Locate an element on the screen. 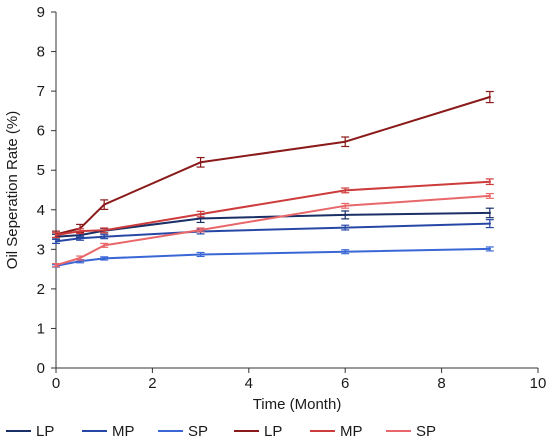 The height and width of the screenshot is (443, 550). legend-item-0: LP is located at coordinates (30, 431).